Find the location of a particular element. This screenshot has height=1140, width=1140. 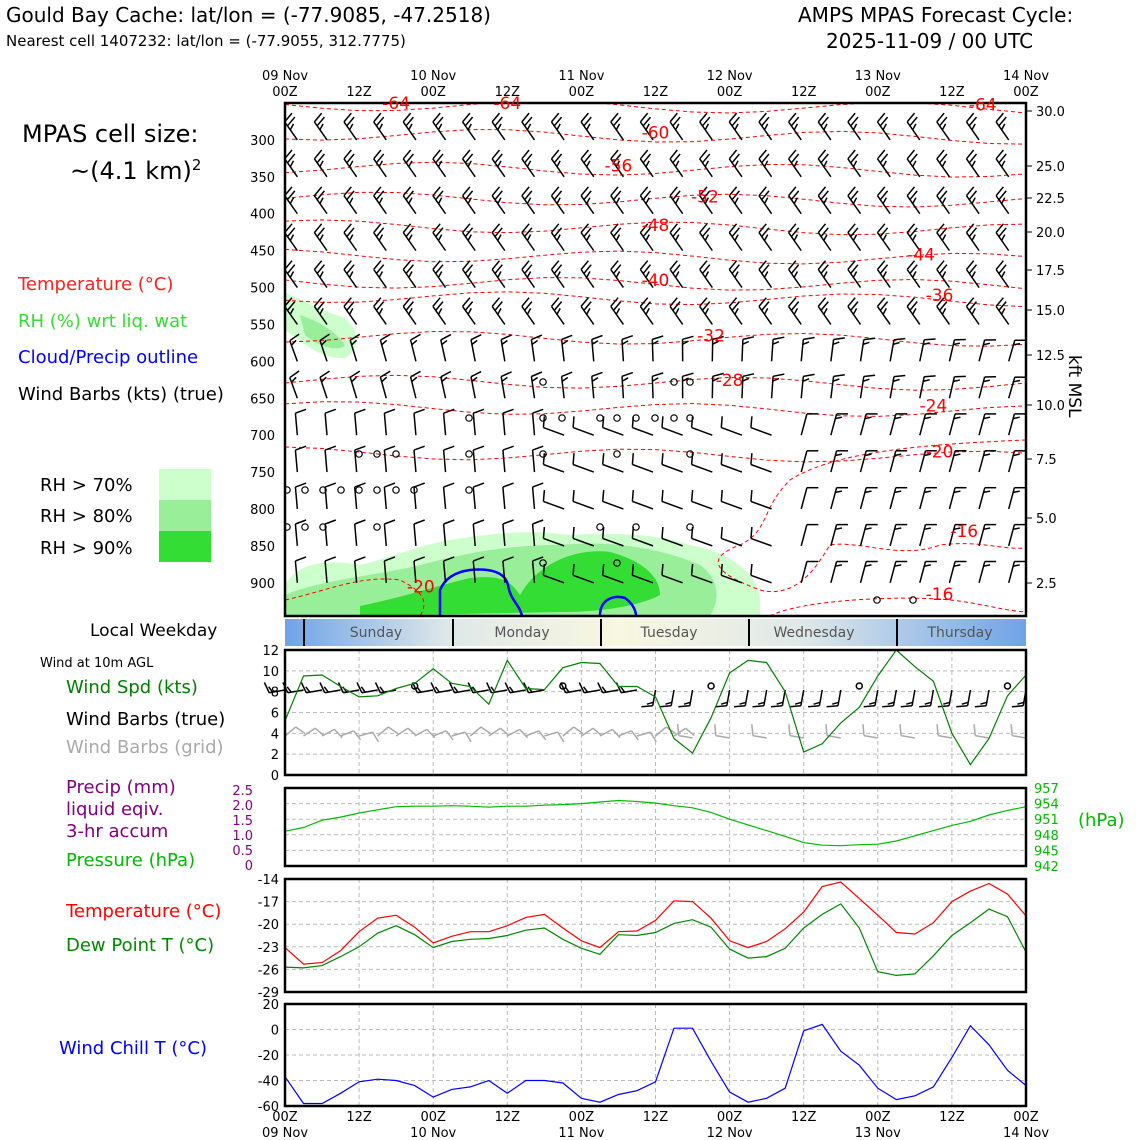

top-date-label: 14 Nov is located at coordinates (1026, 76).